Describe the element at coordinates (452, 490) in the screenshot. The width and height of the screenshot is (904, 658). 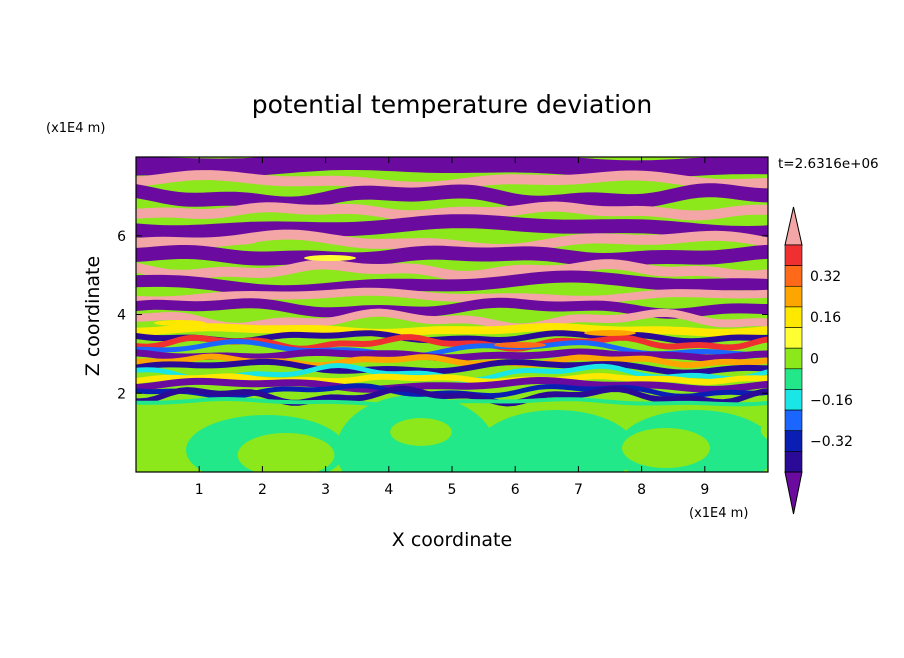
I see `x-tick-label: 5` at that location.